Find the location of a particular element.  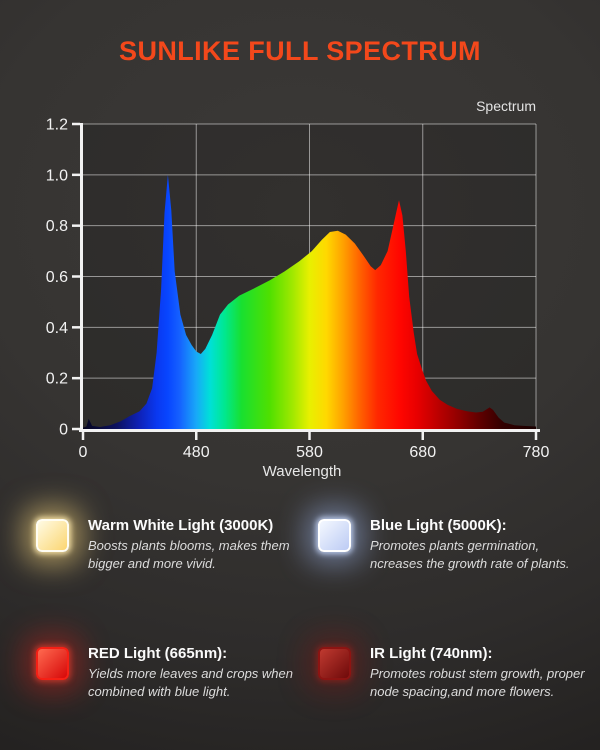

legend-title: IR Light (740nm): is located at coordinates (431, 653).